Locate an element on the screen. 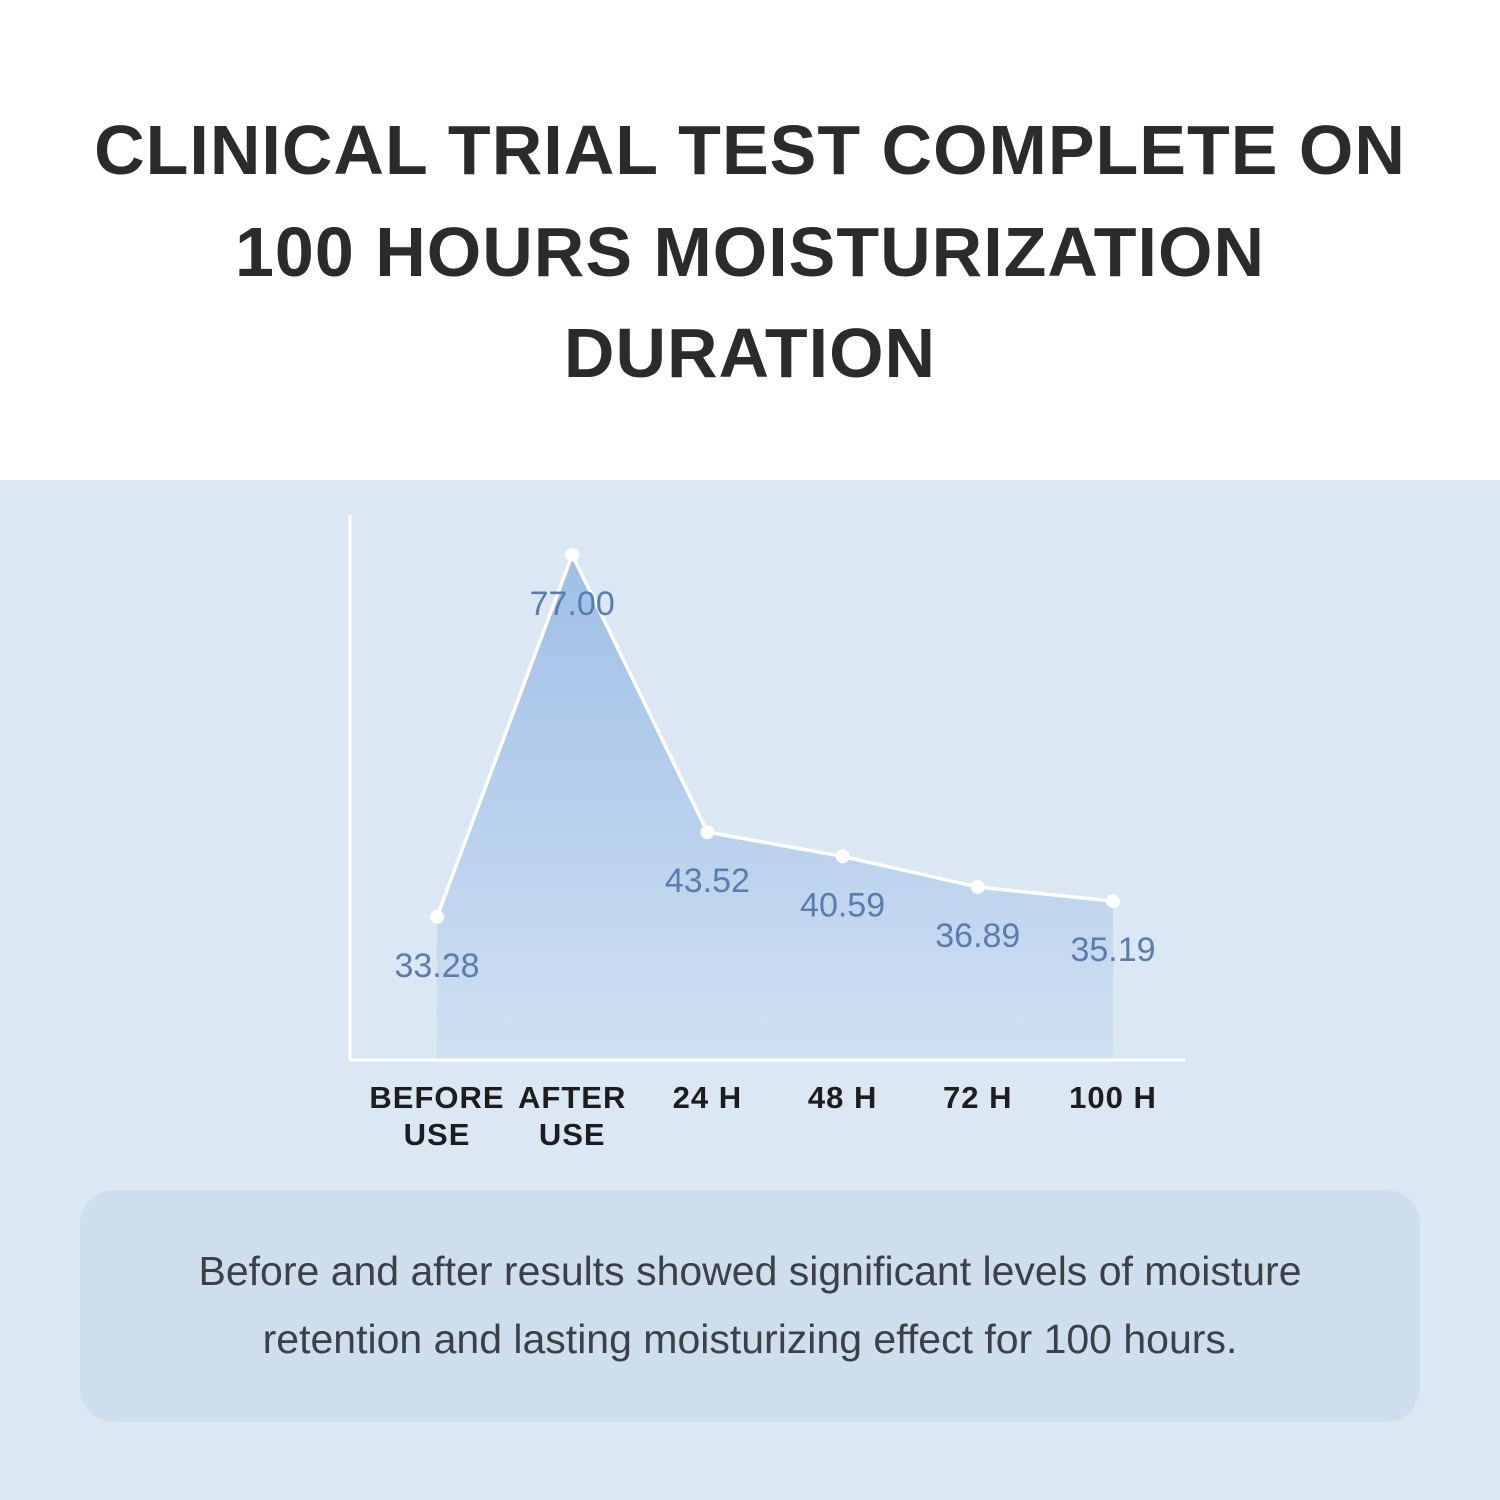 The width and height of the screenshot is (1500, 1500). value-label: 77.00 is located at coordinates (572, 604).